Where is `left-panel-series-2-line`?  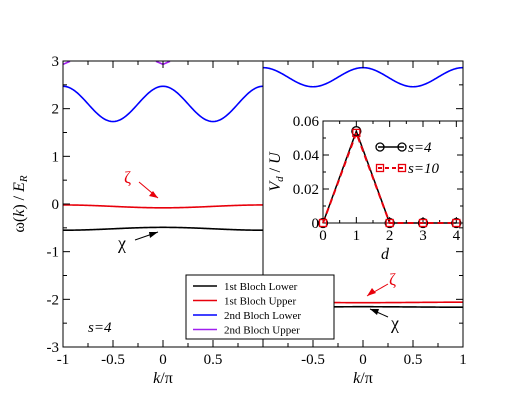 left-panel-series-2-line is located at coordinates (163, 104).